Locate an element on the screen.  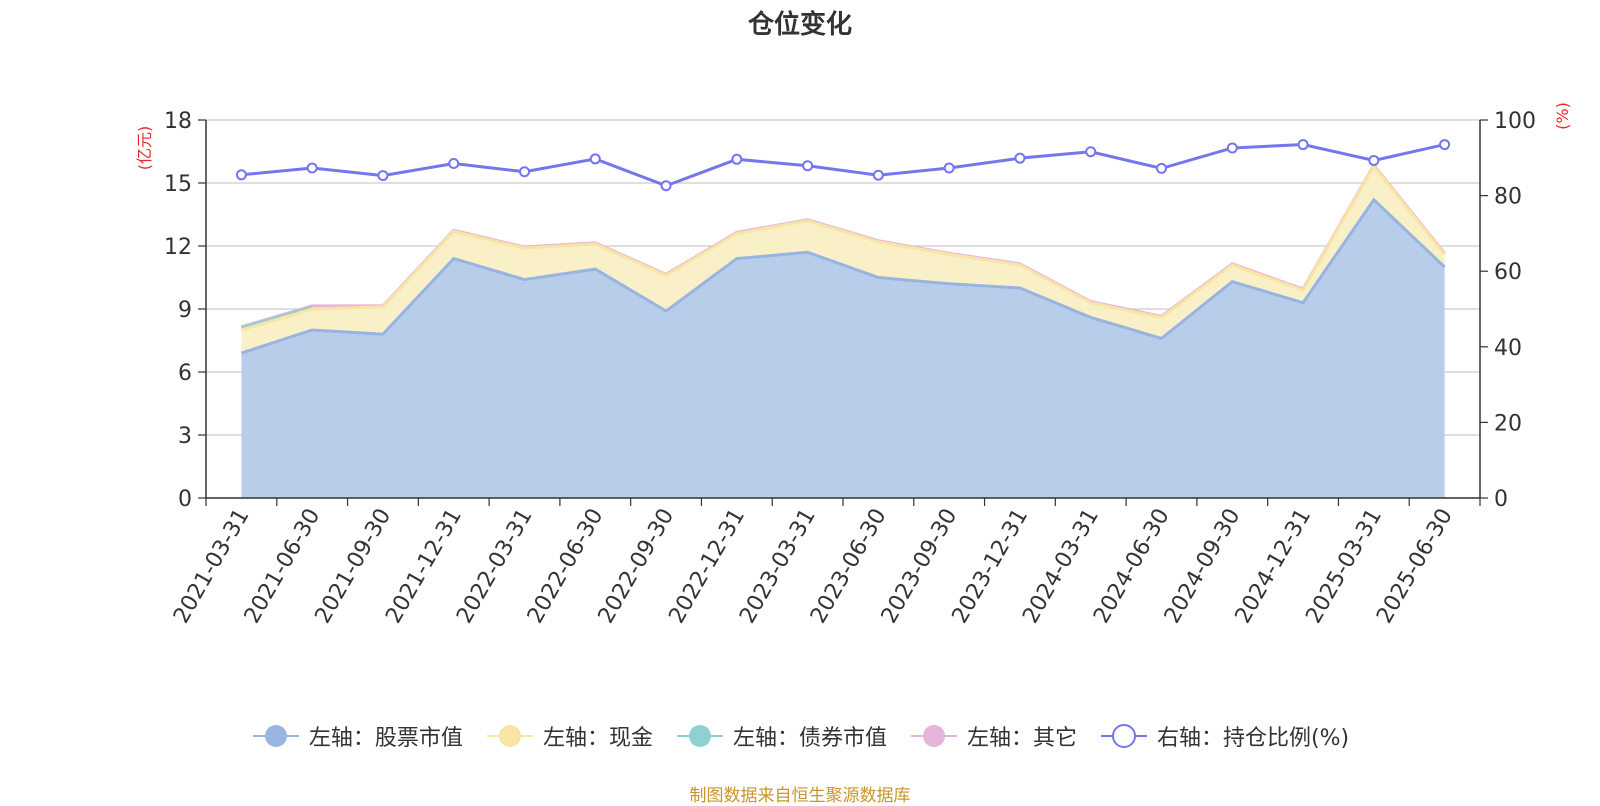
right-axis-tick-label: 100 is located at coordinates (1515, 121).